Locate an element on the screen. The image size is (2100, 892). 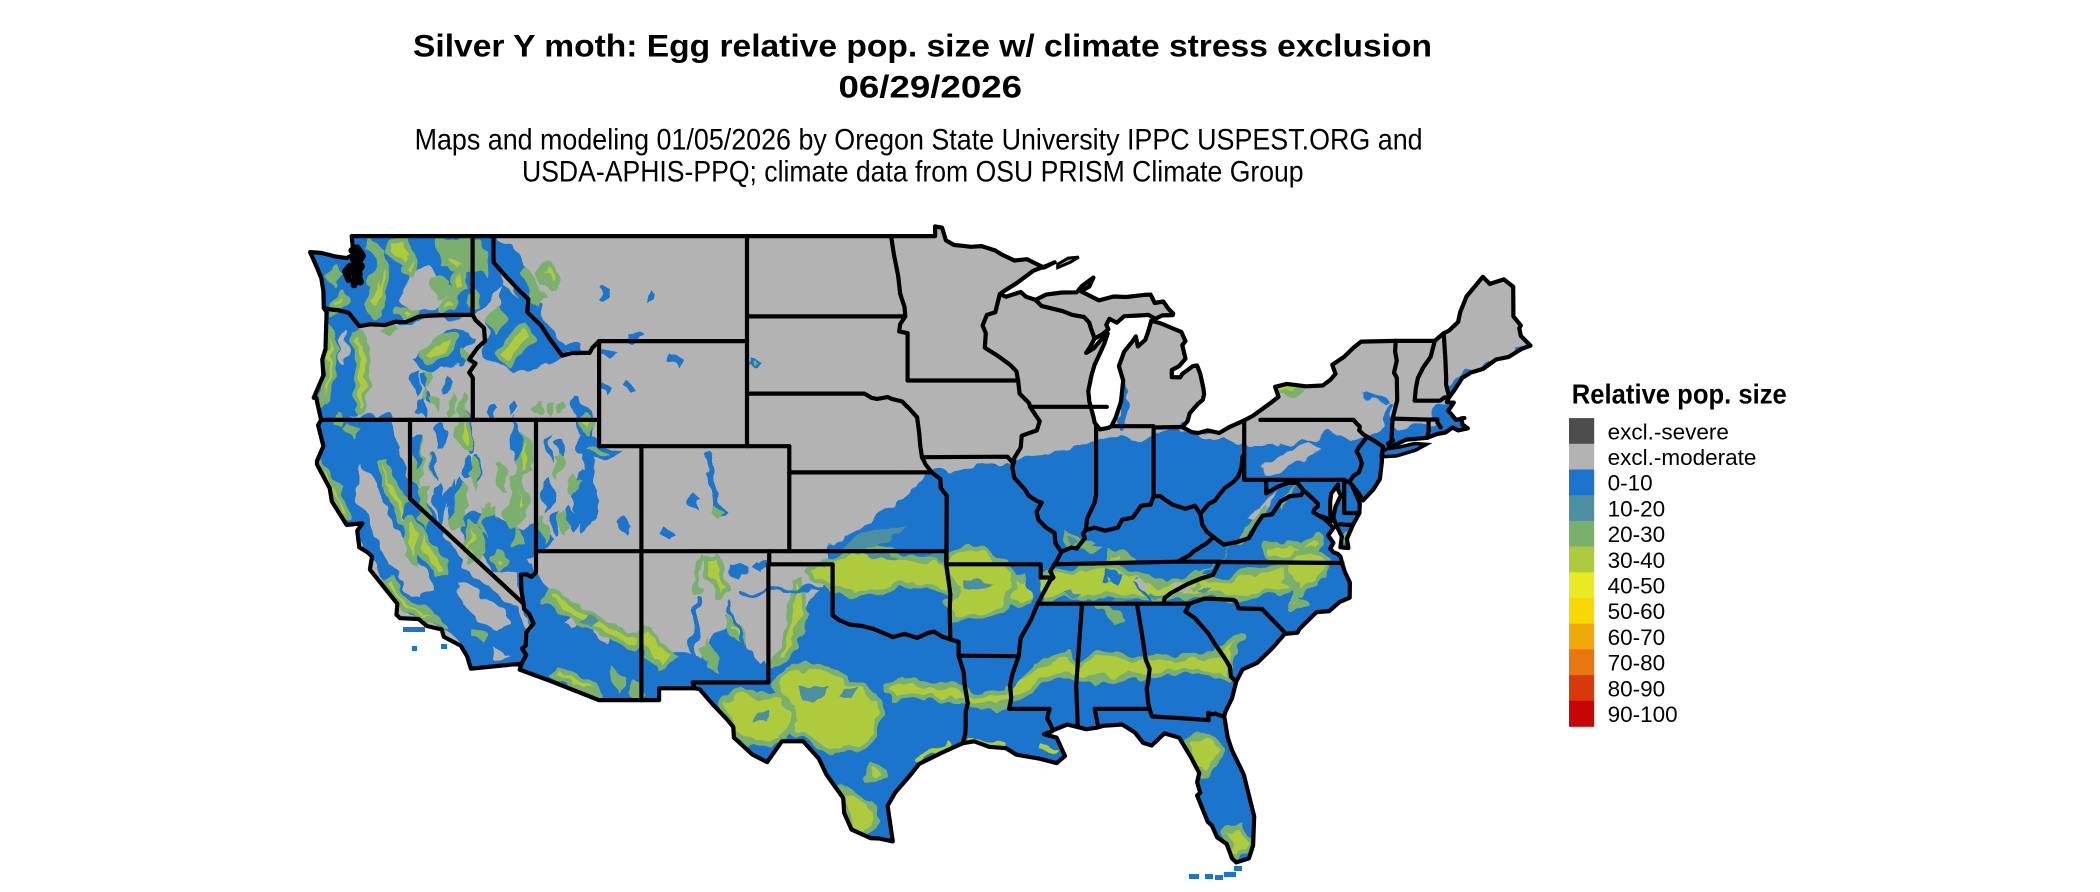
svg-text: 10-20 is located at coordinates (1637, 508).